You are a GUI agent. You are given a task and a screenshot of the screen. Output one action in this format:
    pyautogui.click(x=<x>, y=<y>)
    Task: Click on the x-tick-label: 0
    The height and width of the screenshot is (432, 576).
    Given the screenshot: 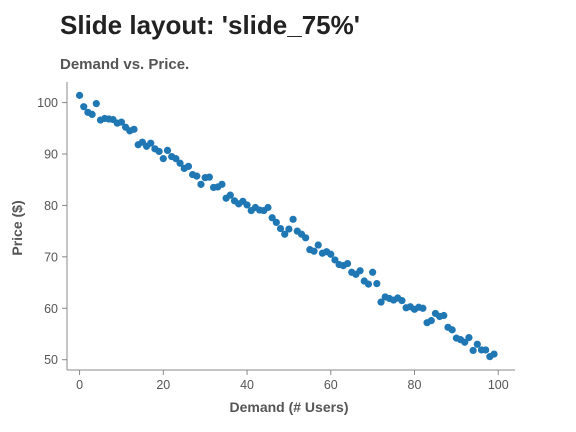 What is the action you would take?
    pyautogui.click(x=79, y=385)
    